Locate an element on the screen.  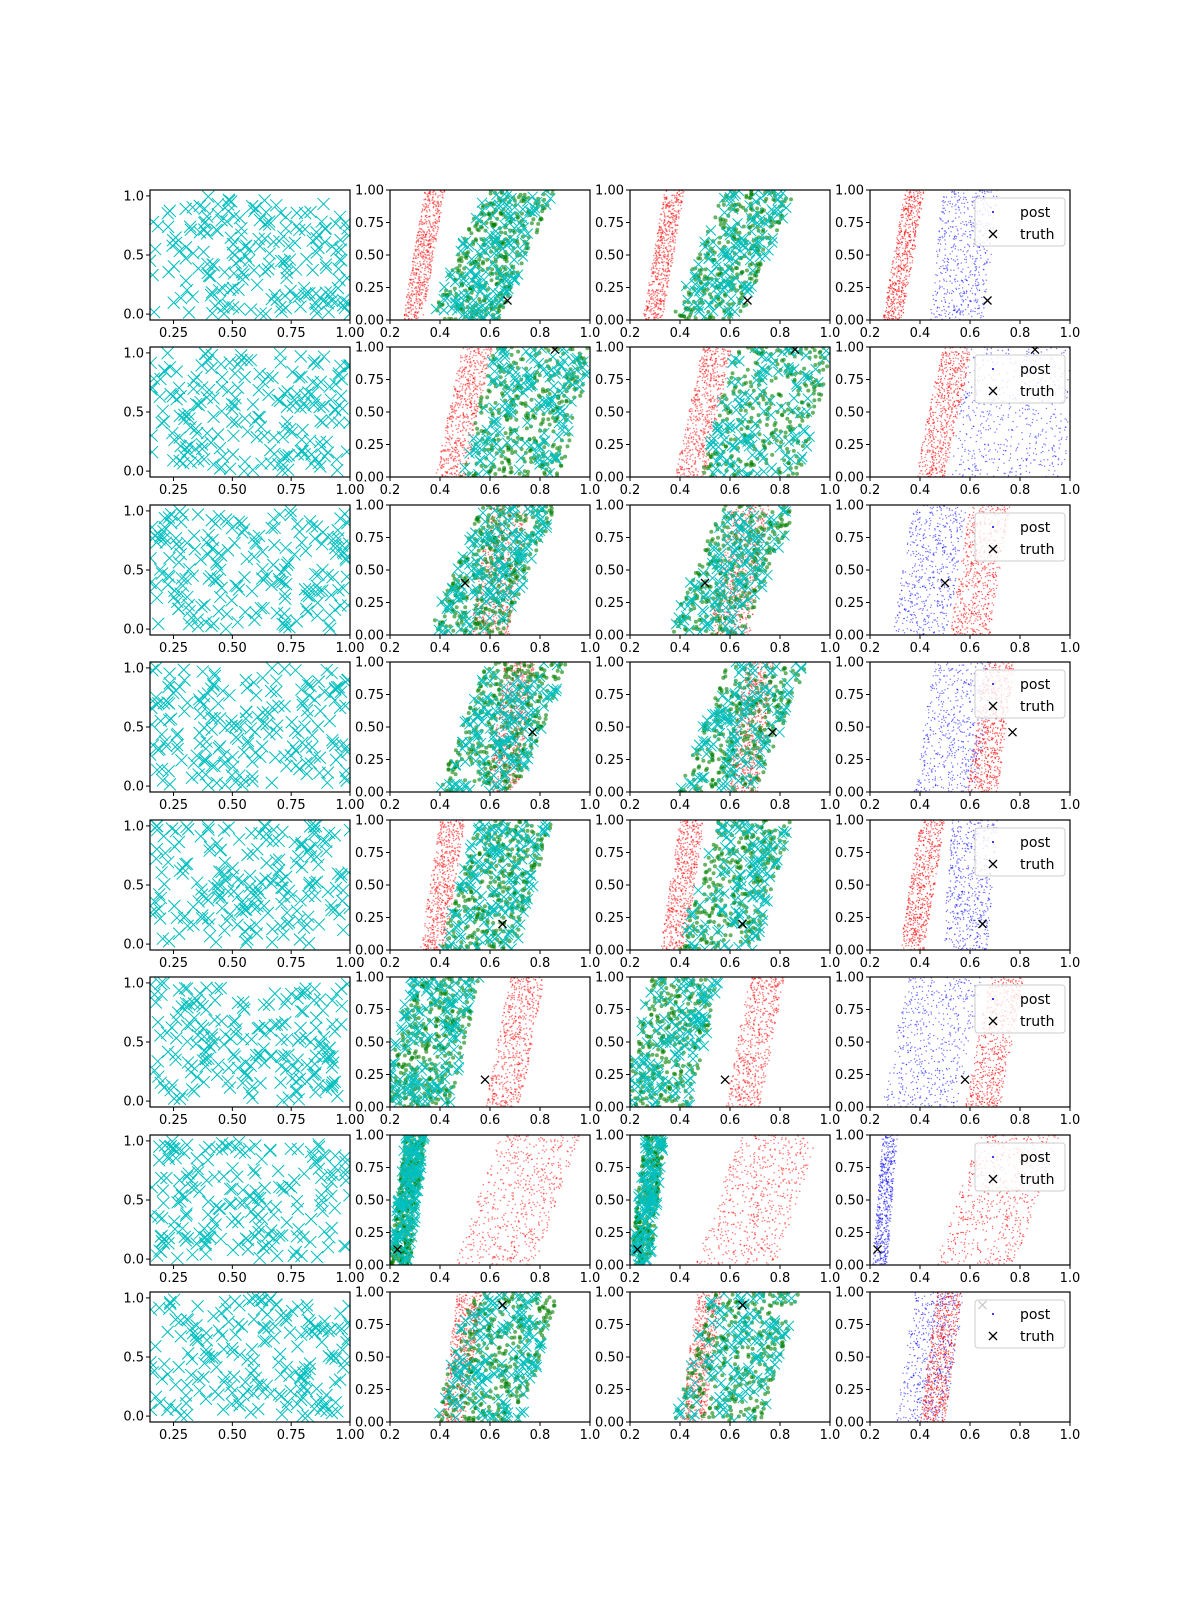
axes-r1-c4: 0.2 0.4 0.6 0.8 1.00.000.250.500.751.00 is located at coordinates (957, 263).